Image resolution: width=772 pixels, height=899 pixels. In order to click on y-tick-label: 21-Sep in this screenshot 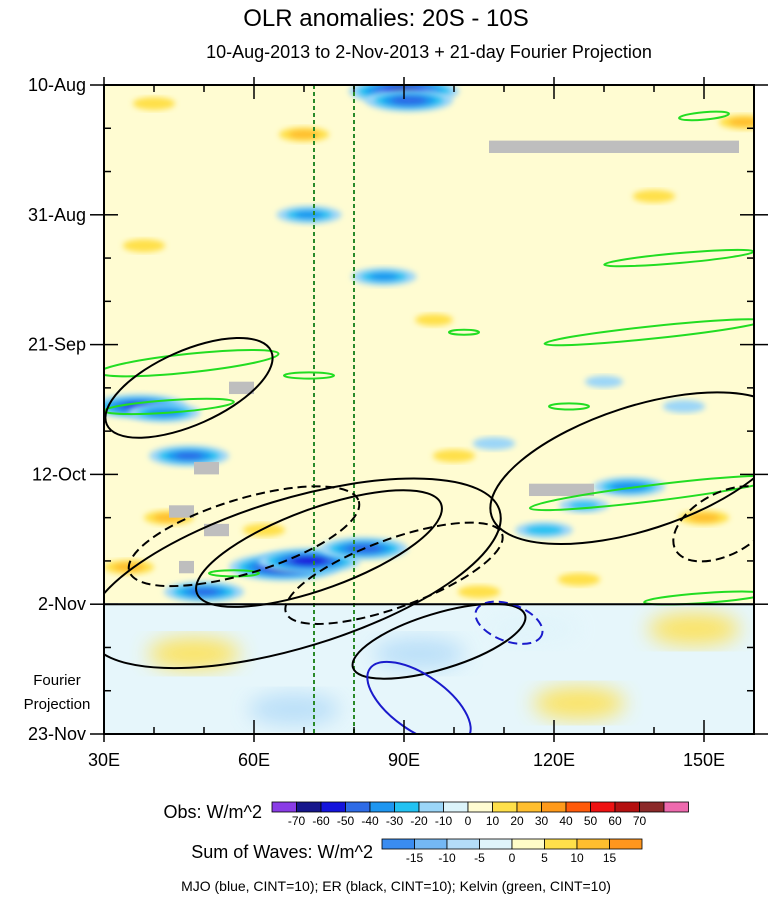, I will do `click(57, 345)`.